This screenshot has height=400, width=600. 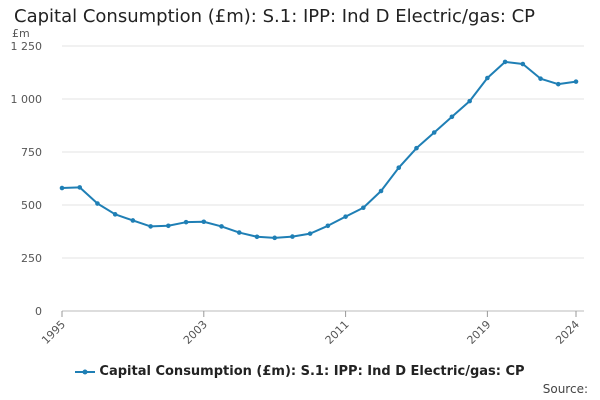 What do you see at coordinates (38, 311) in the screenshot?
I see `y-tick-label: 0` at bounding box center [38, 311].